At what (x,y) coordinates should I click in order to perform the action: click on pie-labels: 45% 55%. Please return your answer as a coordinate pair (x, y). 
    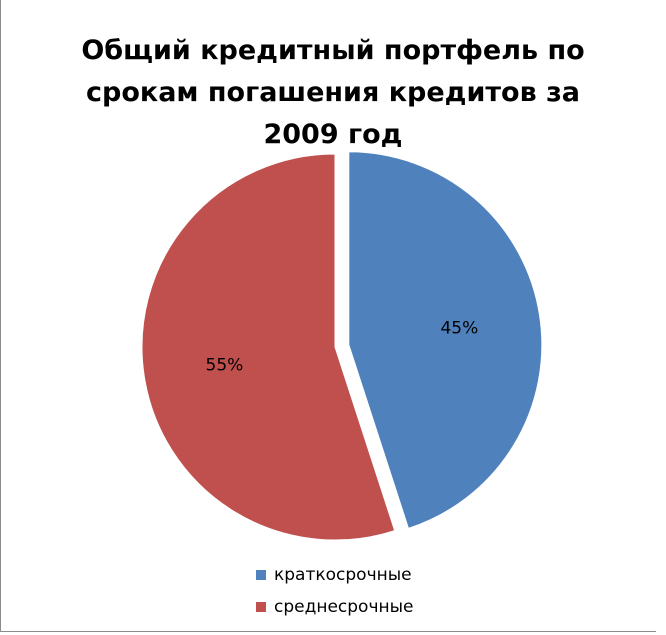
    Looking at the image, I should click on (342, 346).